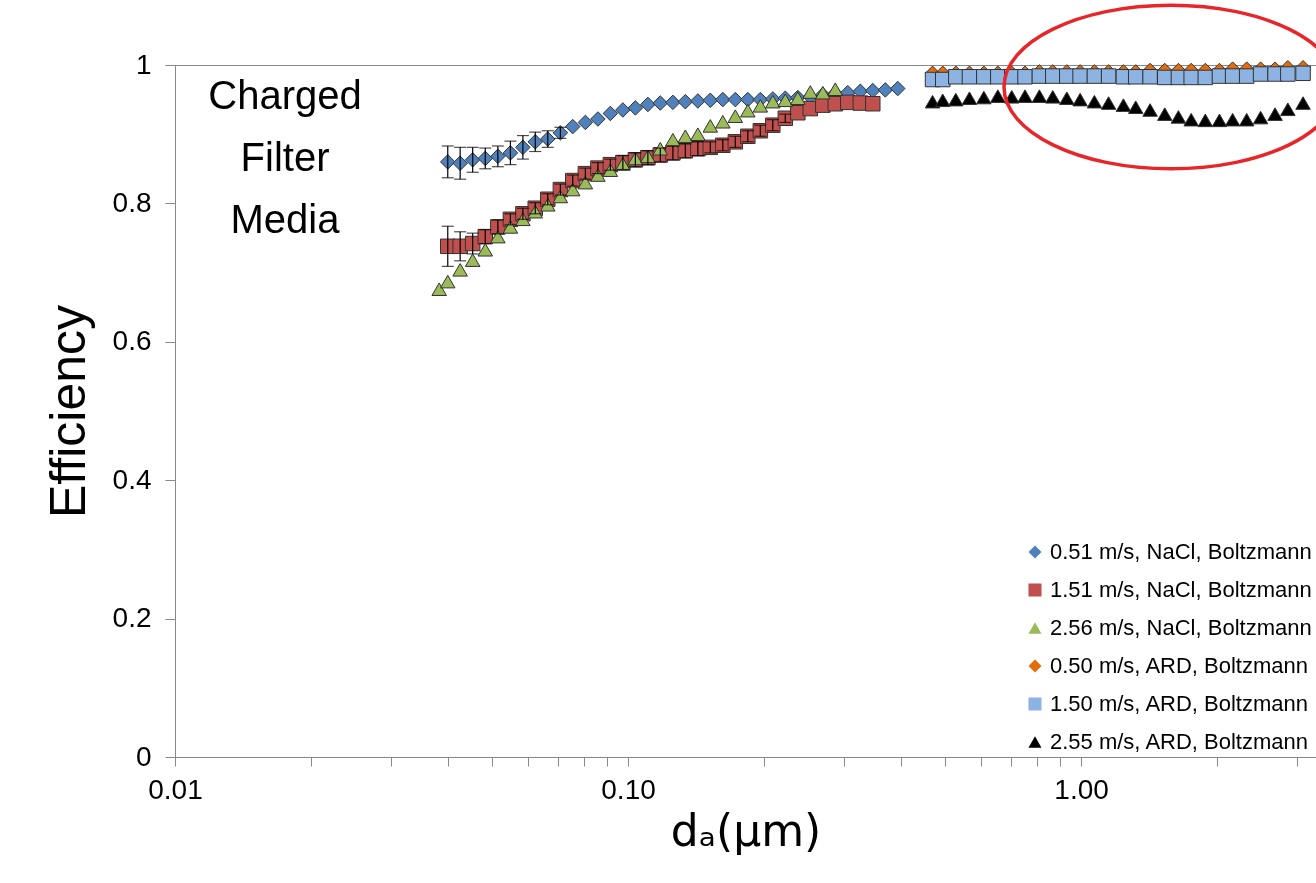 The width and height of the screenshot is (1316, 883). Describe the element at coordinates (175, 789) in the screenshot. I see `x-tick-label: 0.01` at that location.